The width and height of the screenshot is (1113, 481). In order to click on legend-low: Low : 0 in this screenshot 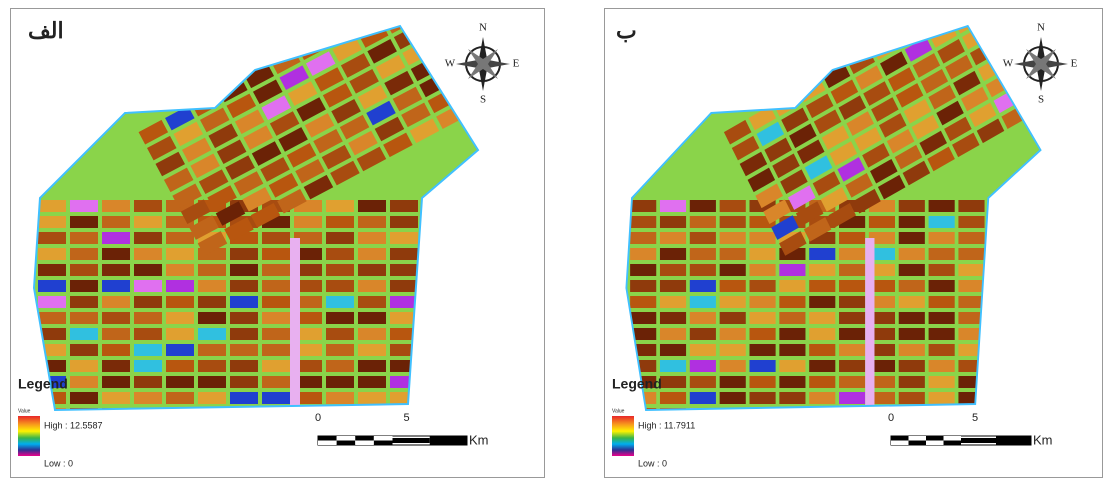, I will do `click(58, 463)`.